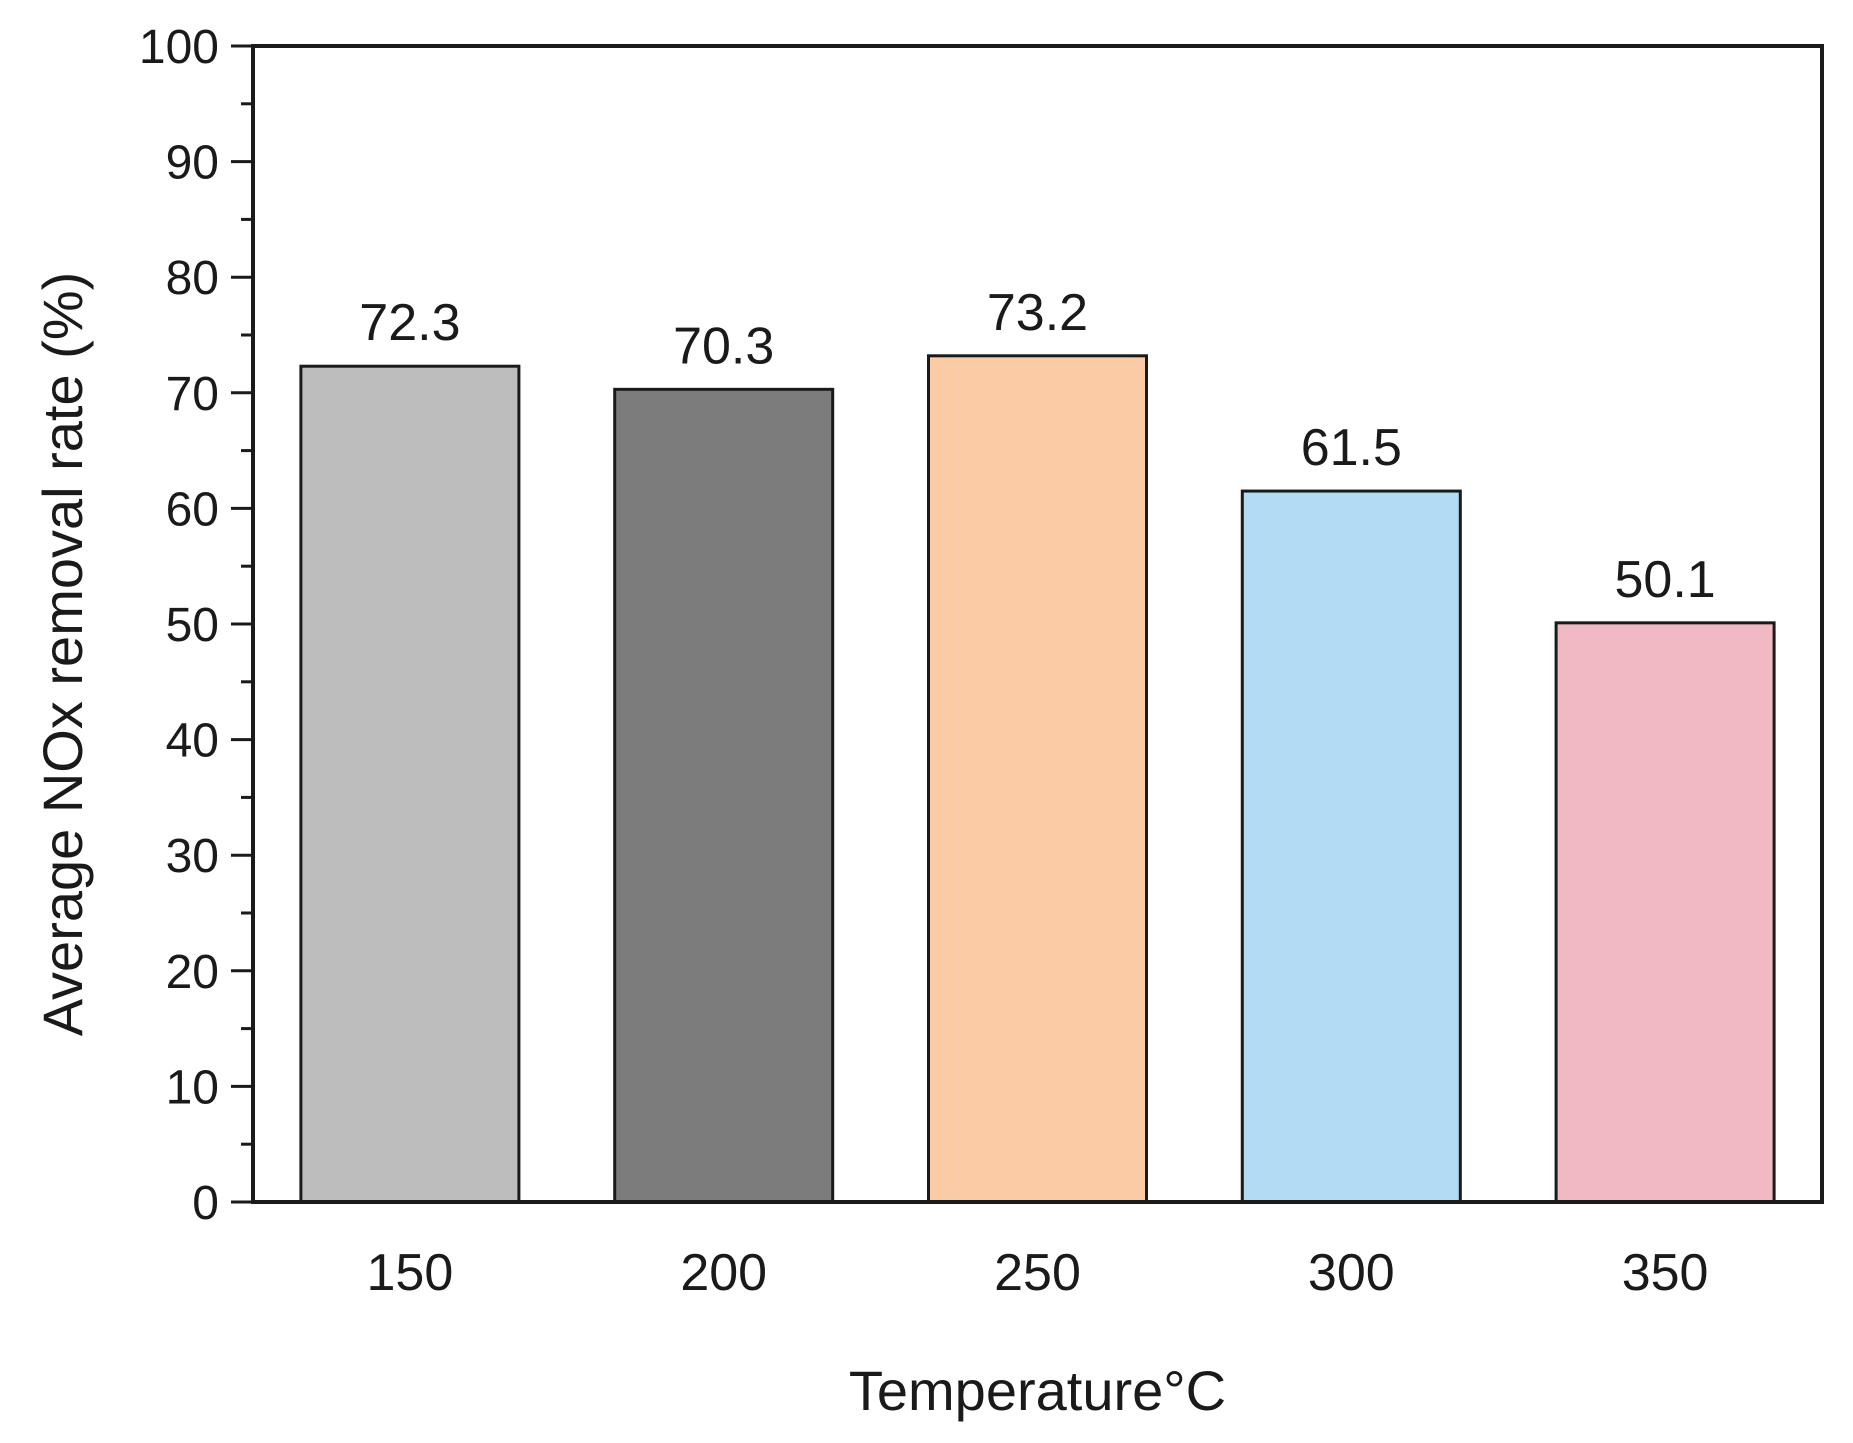 The width and height of the screenshot is (1853, 1443). I want to click on x-tick-label-250: 250, so click(1037, 1273).